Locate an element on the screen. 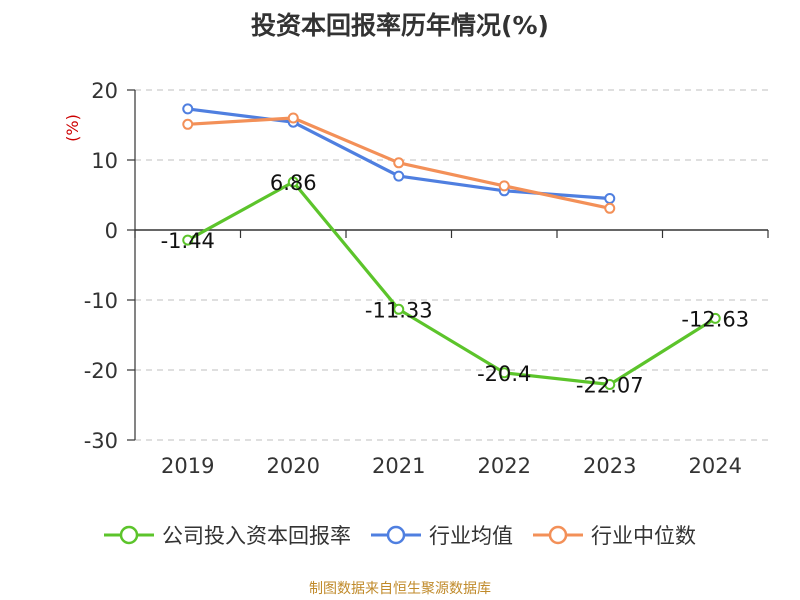  data-label: -11.33 is located at coordinates (399, 310).